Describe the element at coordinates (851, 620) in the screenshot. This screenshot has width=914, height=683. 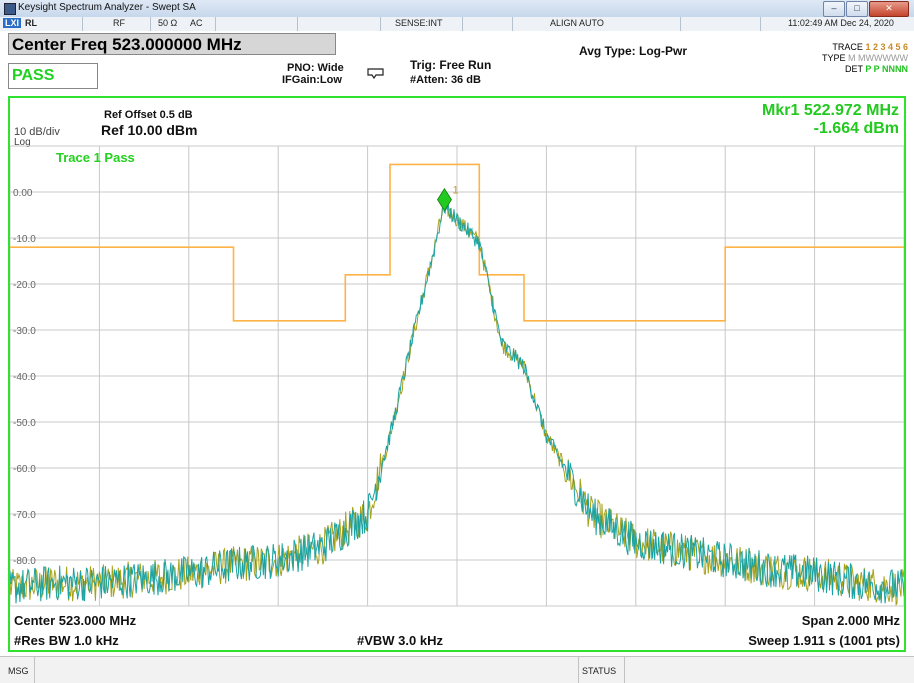
I see `span-label: Span 2.000 MHz` at that location.